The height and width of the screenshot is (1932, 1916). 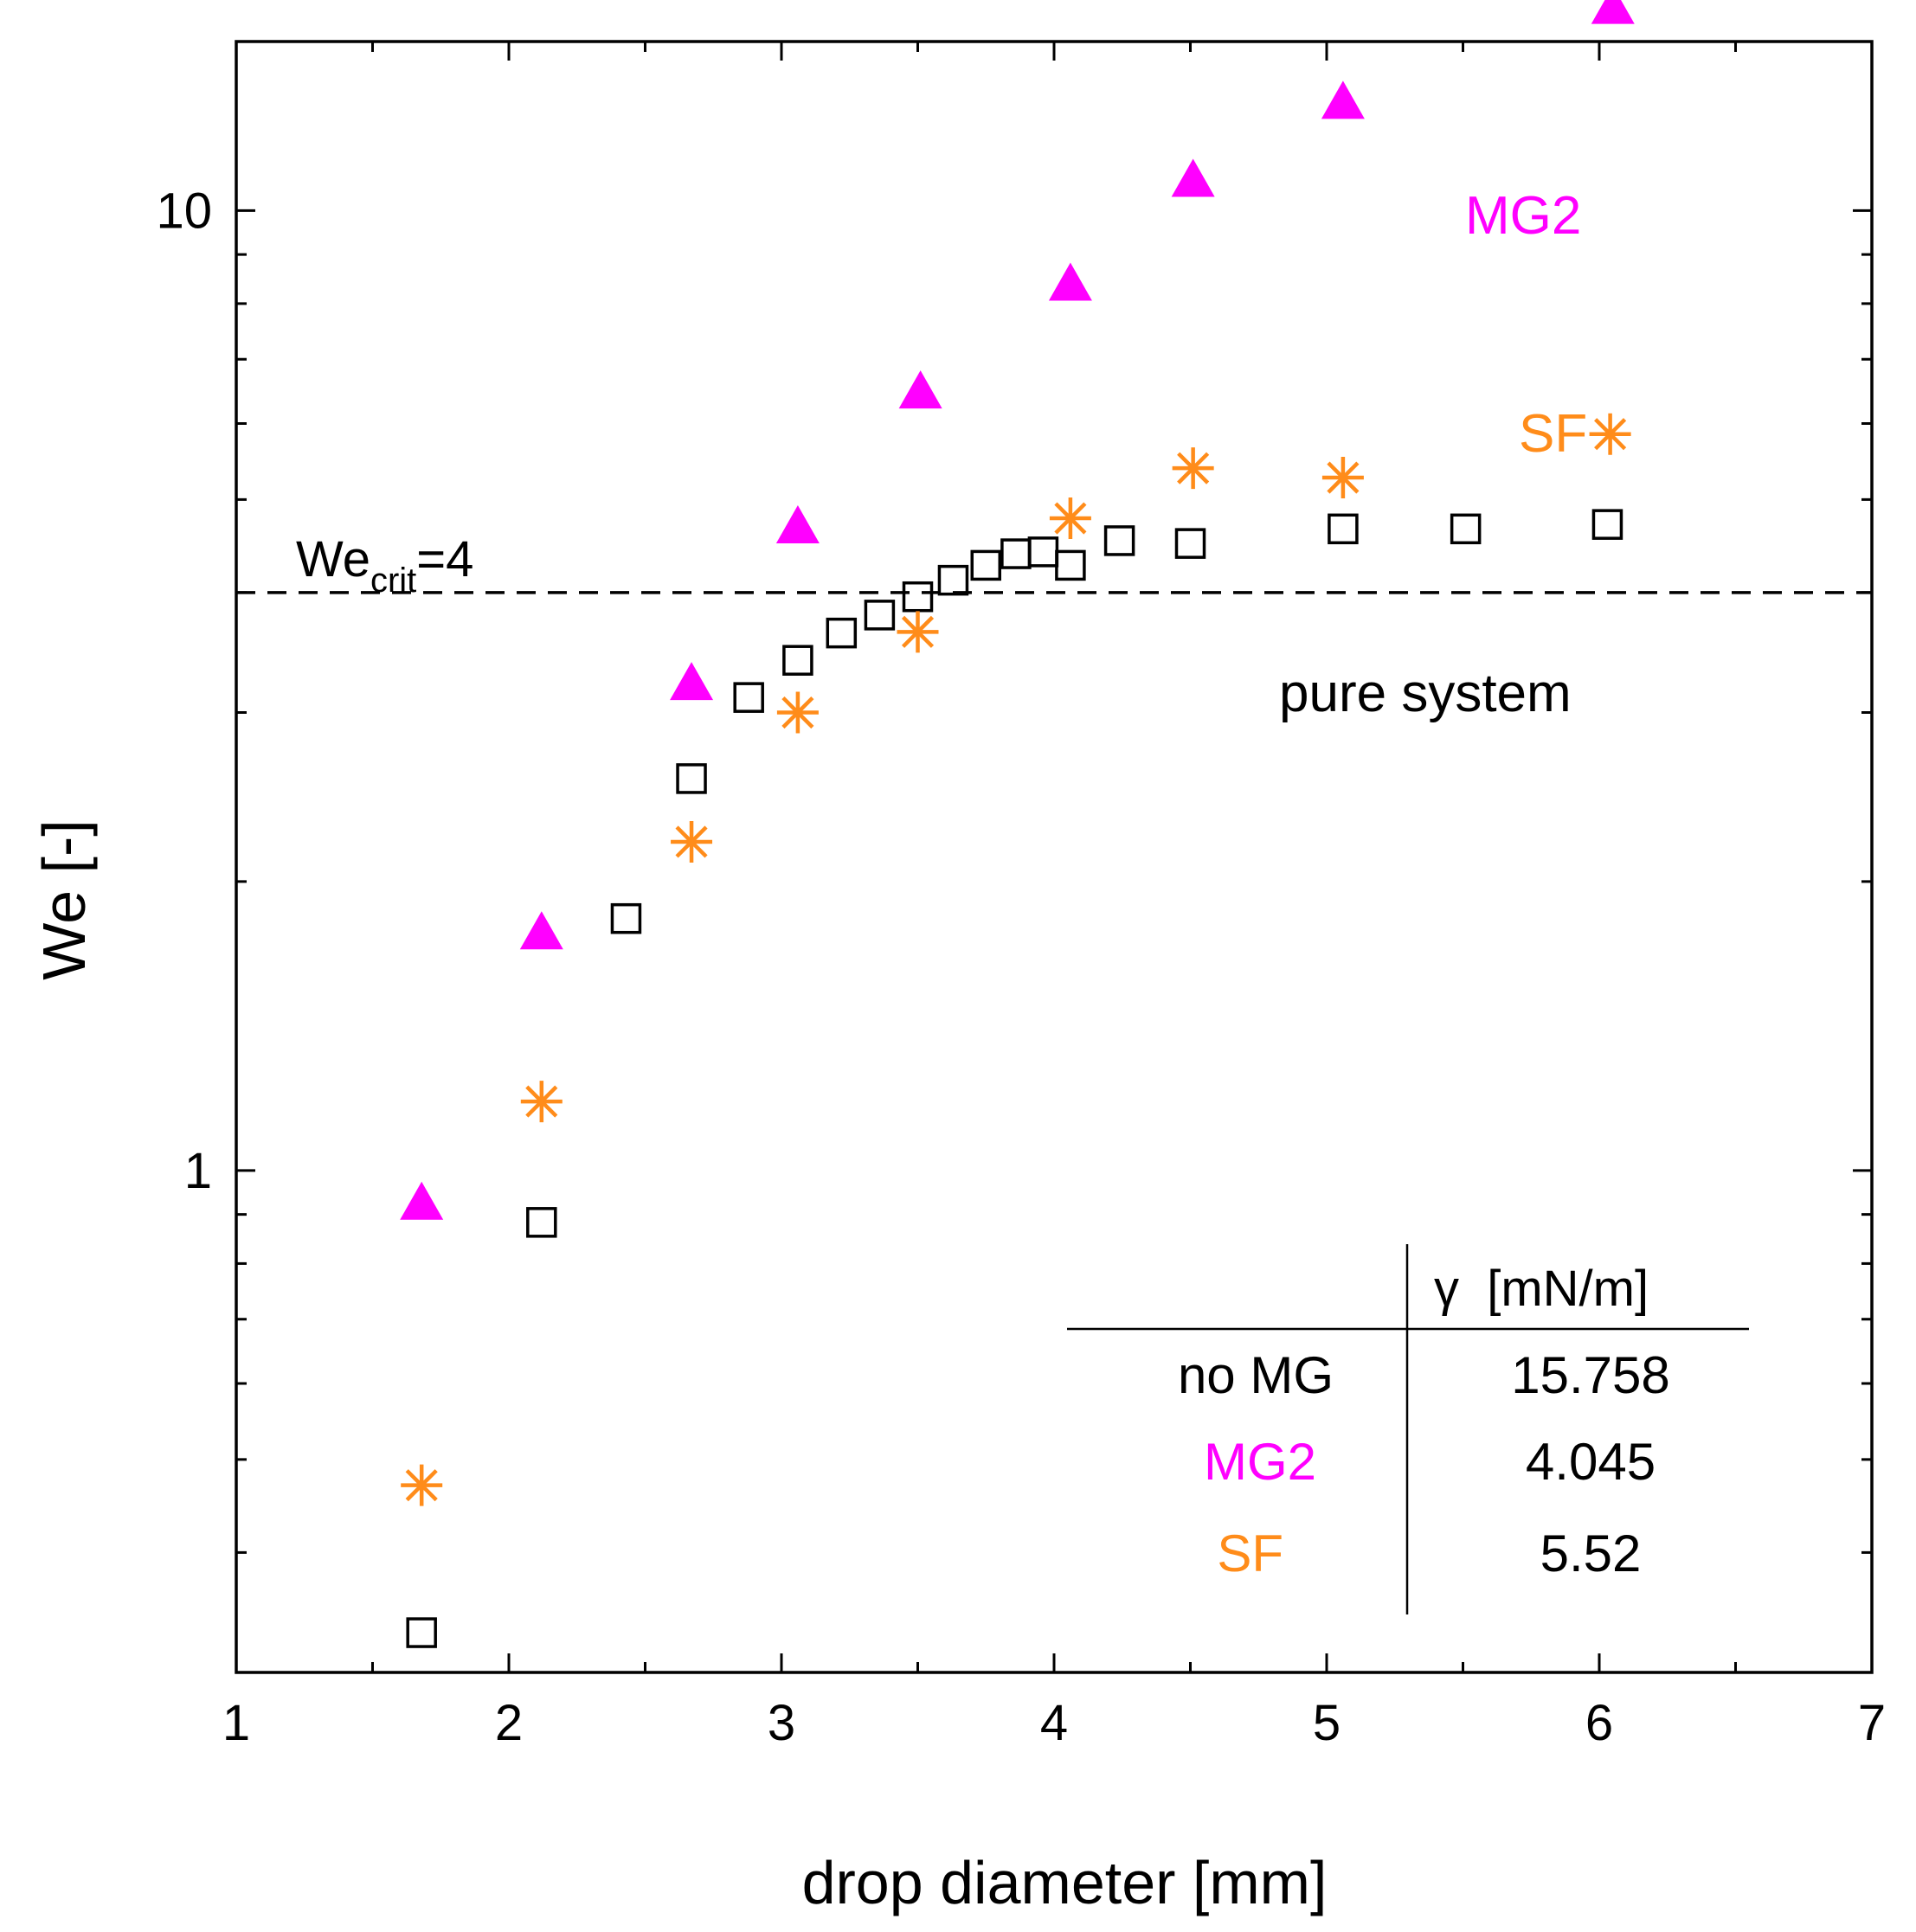 I want to click on y-tick-label: 10, so click(x=184, y=211).